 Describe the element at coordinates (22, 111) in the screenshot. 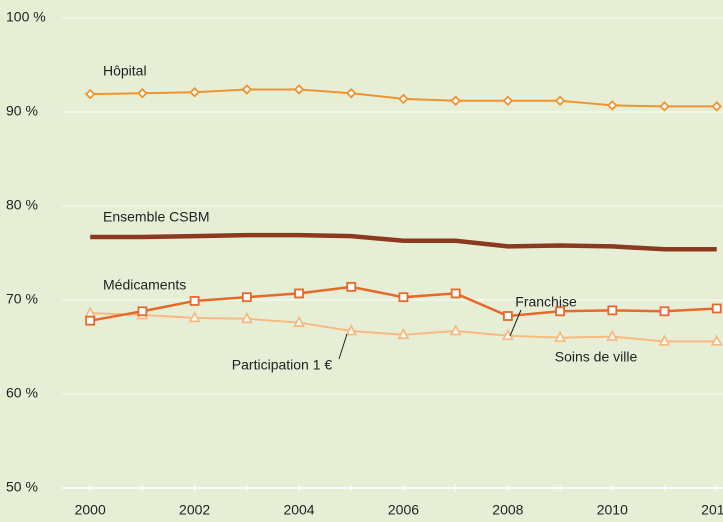

I see `y-tick-label: 90 %` at that location.